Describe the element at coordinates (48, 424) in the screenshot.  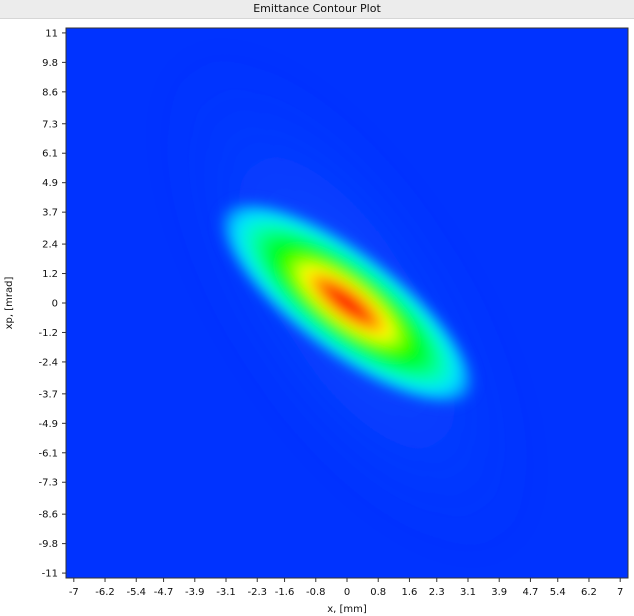
I see `y-tick-label: -4.9` at that location.